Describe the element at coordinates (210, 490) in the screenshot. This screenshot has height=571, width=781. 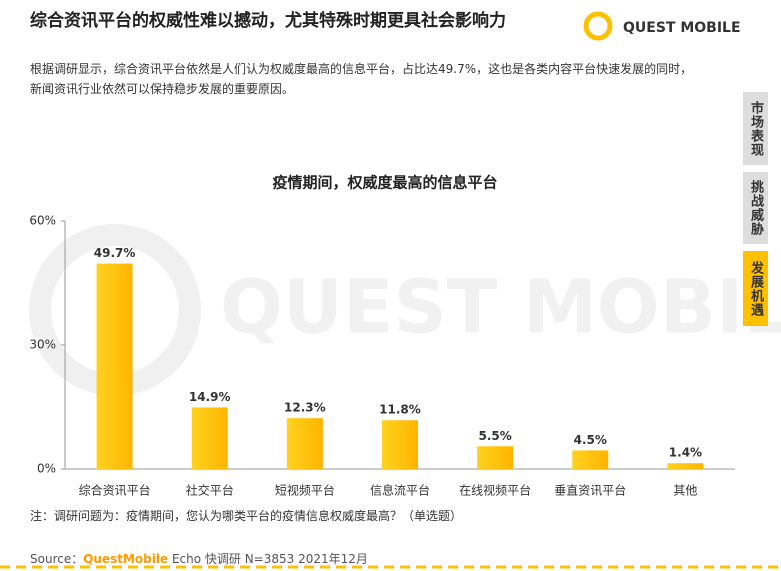
I see `x-tick-label: 社交平台` at that location.